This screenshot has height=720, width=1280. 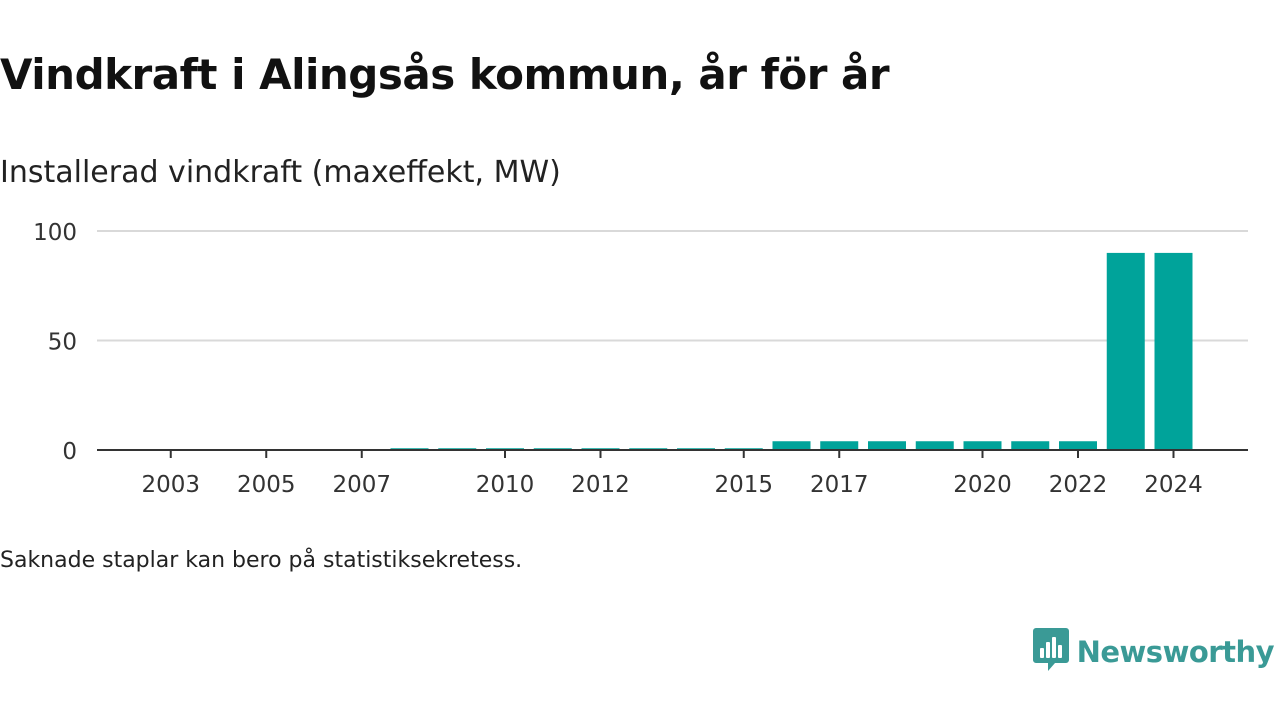 I want to click on y-tick-label: 100, so click(x=55, y=233).